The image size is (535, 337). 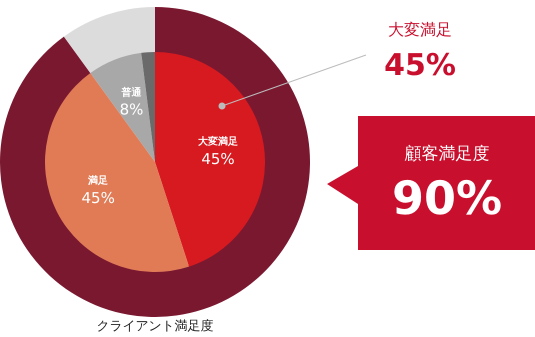 What do you see at coordinates (155, 326) in the screenshot?
I see `text: クライアント満足度` at bounding box center [155, 326].